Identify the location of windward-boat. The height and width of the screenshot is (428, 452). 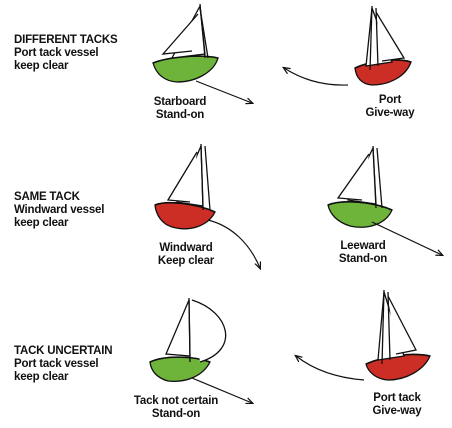
(185, 186).